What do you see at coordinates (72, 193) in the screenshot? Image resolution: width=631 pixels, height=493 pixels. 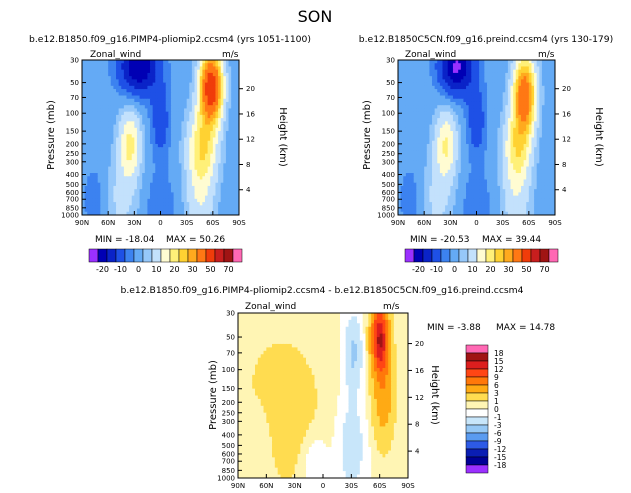 I see `y-tick-label: 600` at bounding box center [72, 193].